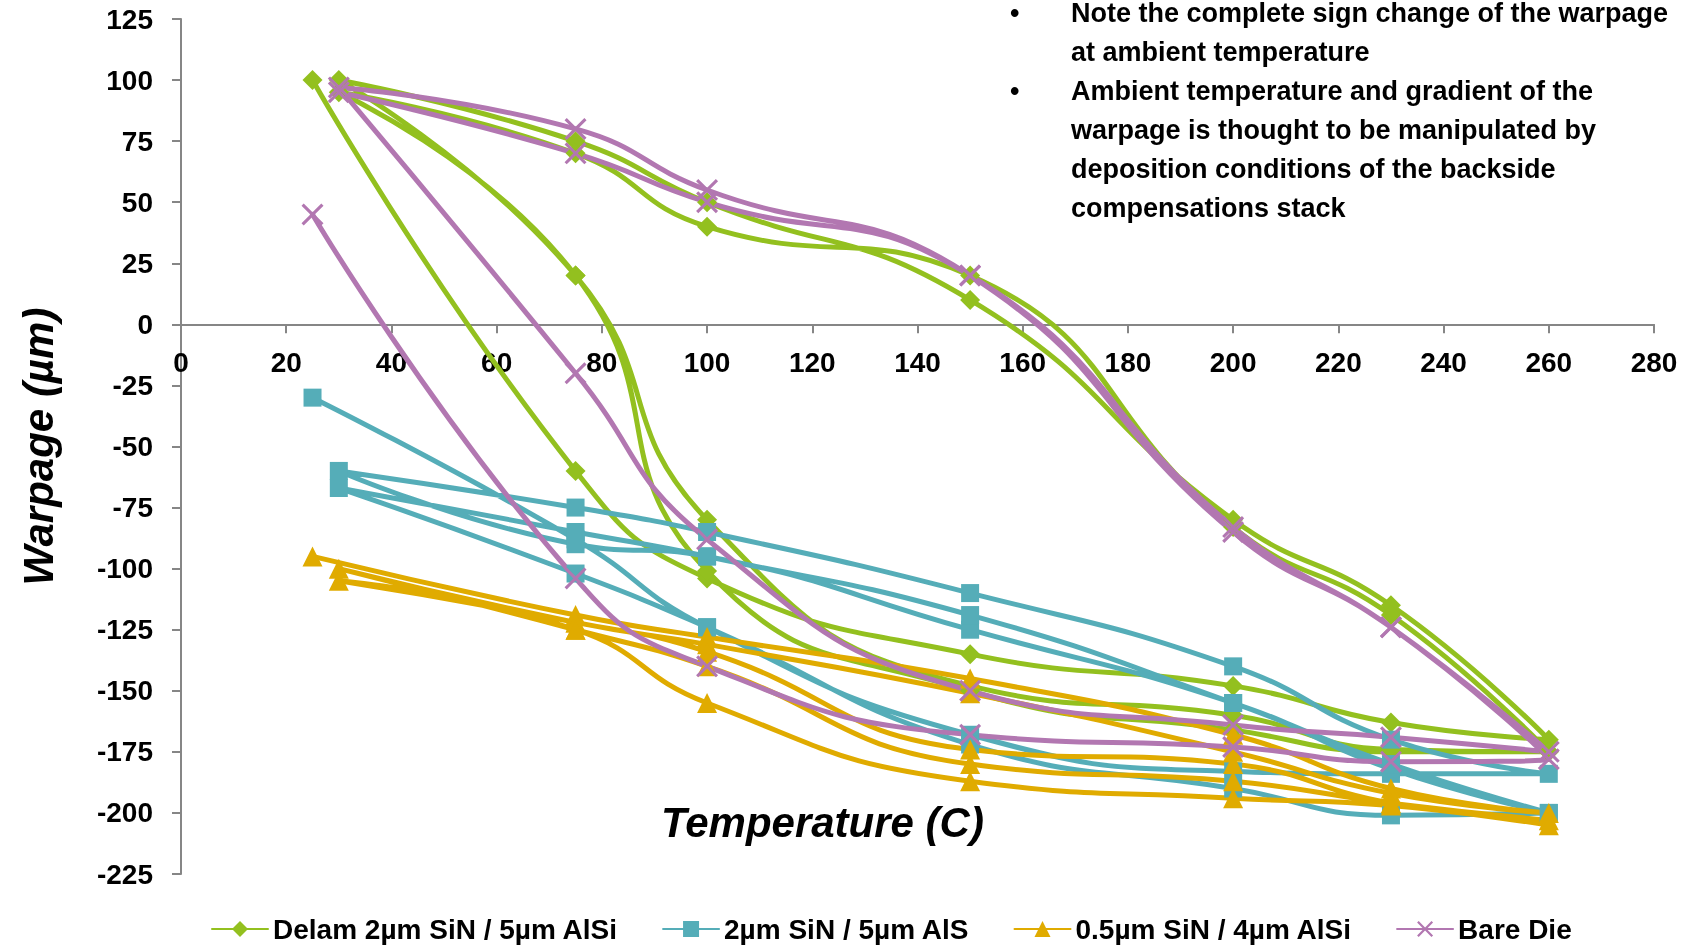 This screenshot has width=1687, height=950. What do you see at coordinates (145, 324) in the screenshot?
I see `y-tick-label: 0` at bounding box center [145, 324].